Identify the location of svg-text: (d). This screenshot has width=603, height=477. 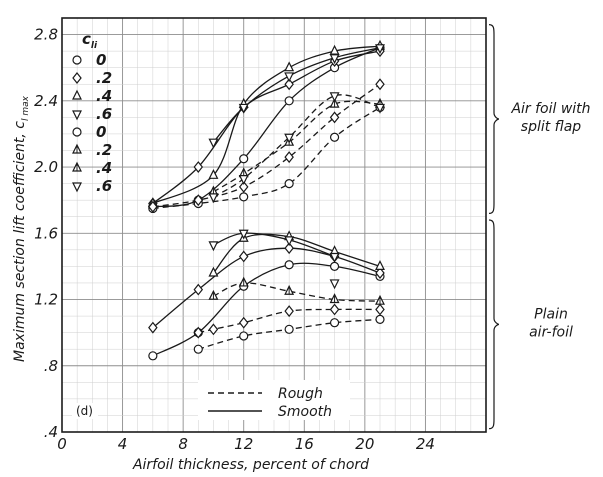
(84, 411).